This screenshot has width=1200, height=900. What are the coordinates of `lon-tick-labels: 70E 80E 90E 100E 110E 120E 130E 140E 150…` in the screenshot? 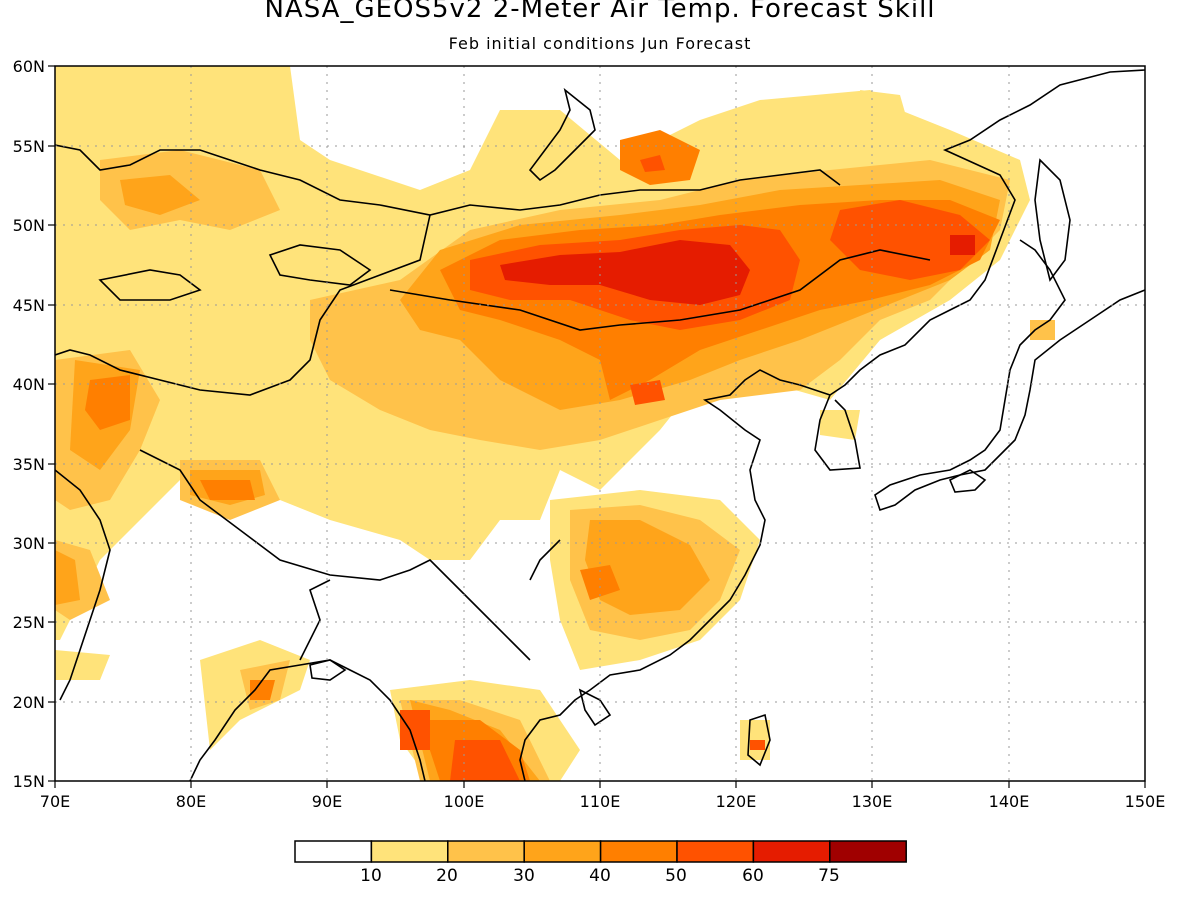 It's located at (603, 801).